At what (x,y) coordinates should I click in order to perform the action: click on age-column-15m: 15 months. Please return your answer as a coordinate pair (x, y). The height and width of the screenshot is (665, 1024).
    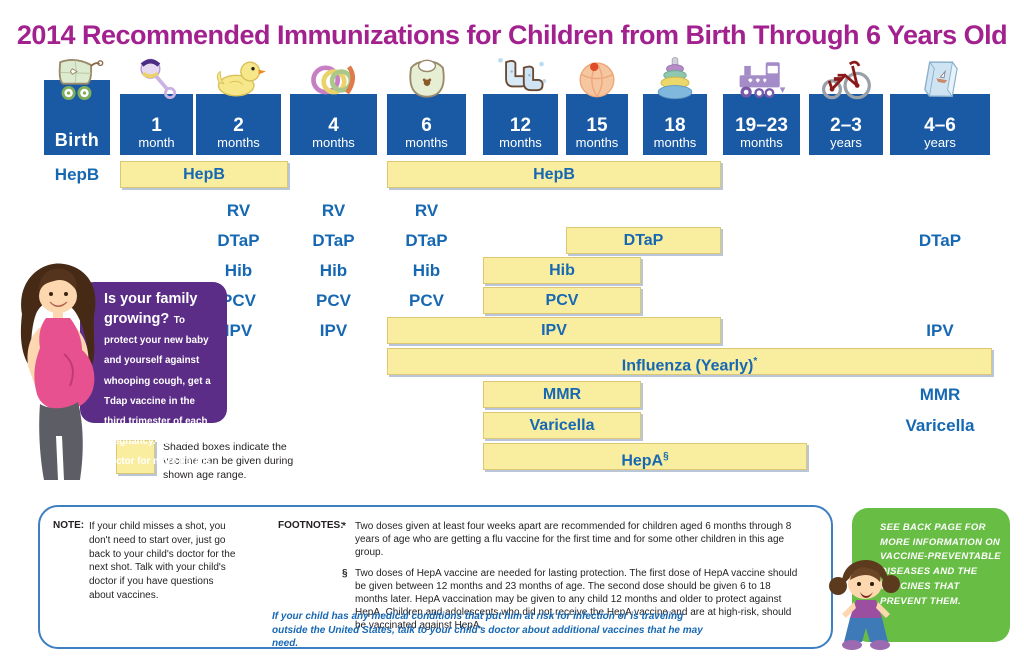
    Looking at the image, I should click on (597, 106).